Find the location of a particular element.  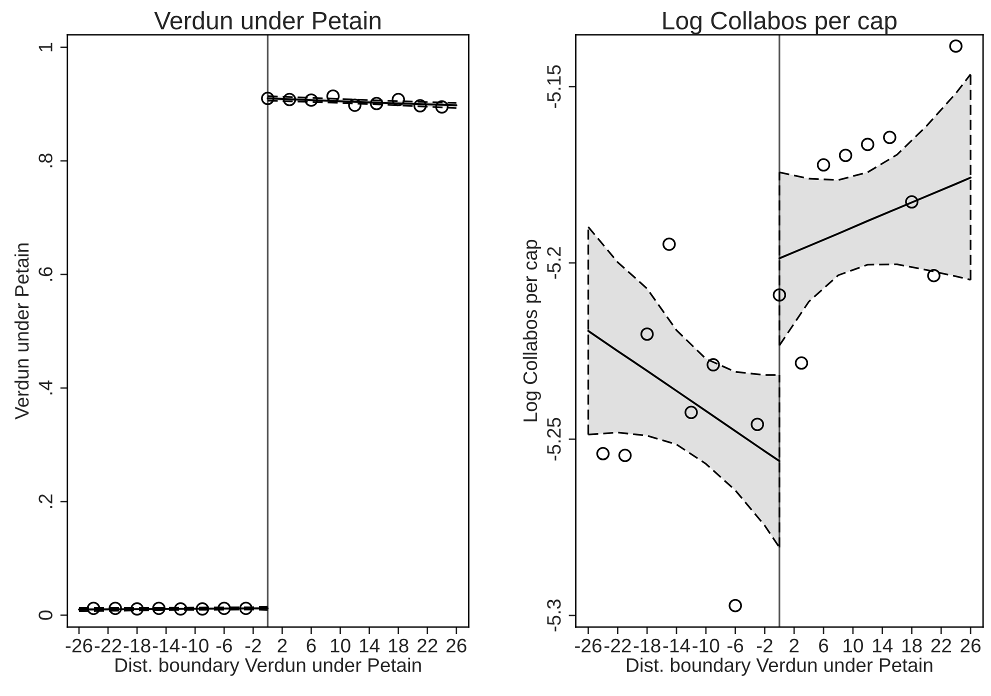

y-tick-label: -5.2 is located at coordinates (554, 263).